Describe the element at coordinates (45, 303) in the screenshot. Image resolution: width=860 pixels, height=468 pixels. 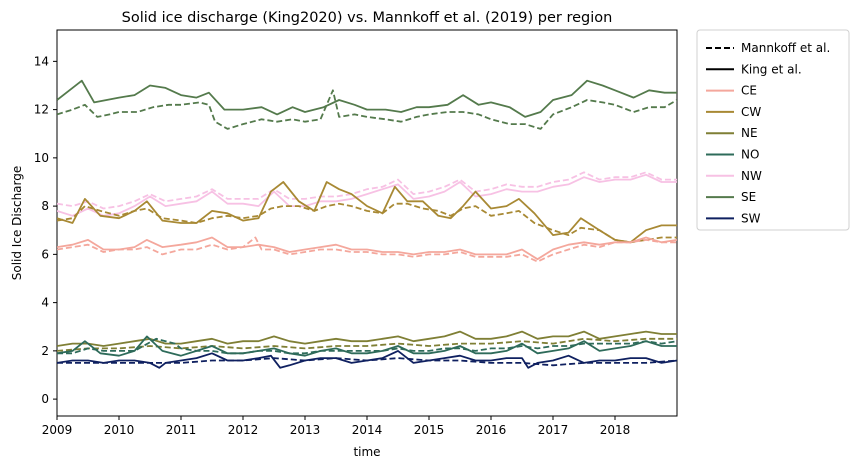
I see `y-tick-label: 4` at that location.